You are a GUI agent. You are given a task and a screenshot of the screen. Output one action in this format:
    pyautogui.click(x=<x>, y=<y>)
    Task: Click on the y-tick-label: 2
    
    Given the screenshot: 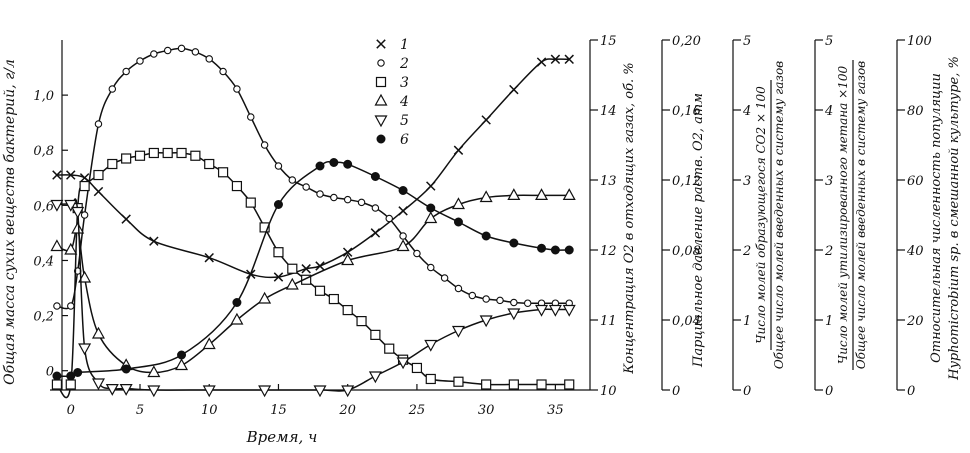 What is the action you would take?
    pyautogui.click(x=828, y=251)
    